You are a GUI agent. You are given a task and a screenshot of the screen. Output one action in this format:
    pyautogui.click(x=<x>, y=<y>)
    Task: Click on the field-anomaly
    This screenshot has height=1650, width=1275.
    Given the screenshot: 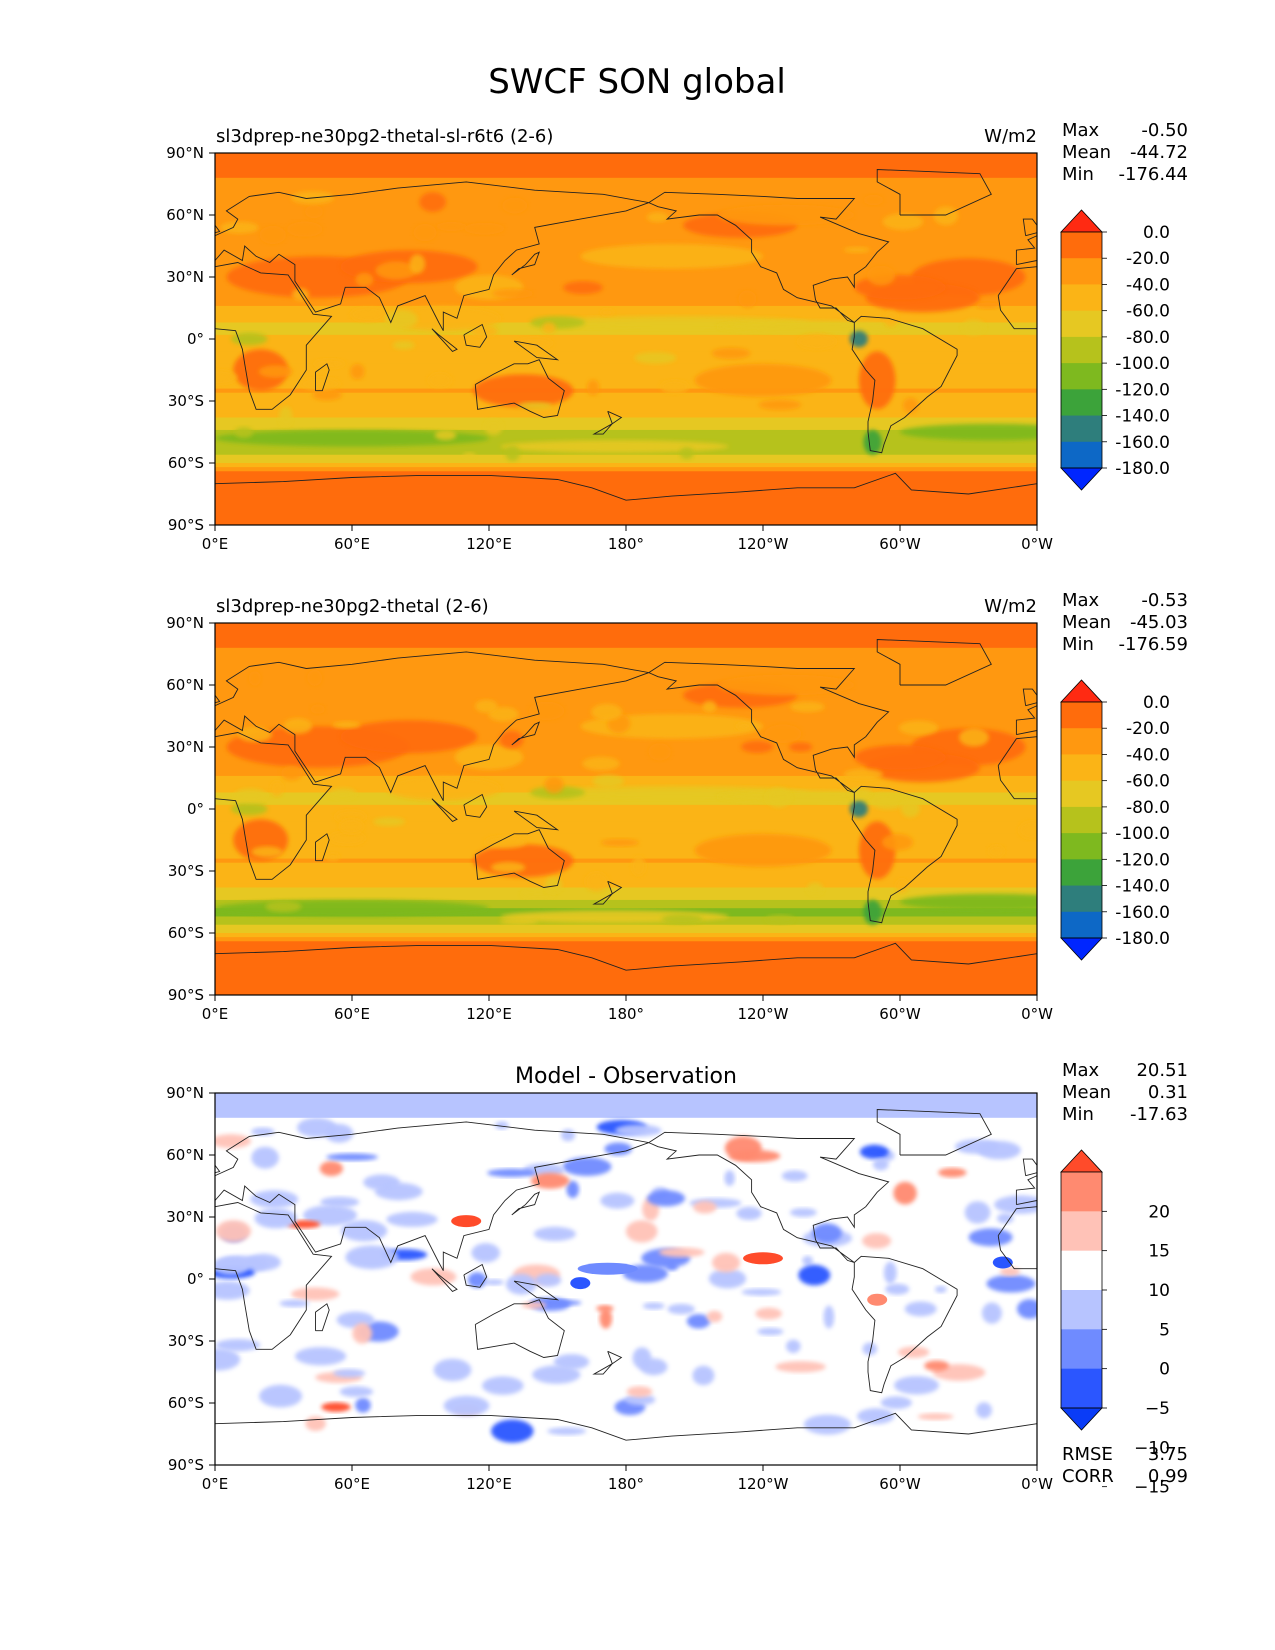 What is the action you would take?
    pyautogui.click(x=249, y=809)
    